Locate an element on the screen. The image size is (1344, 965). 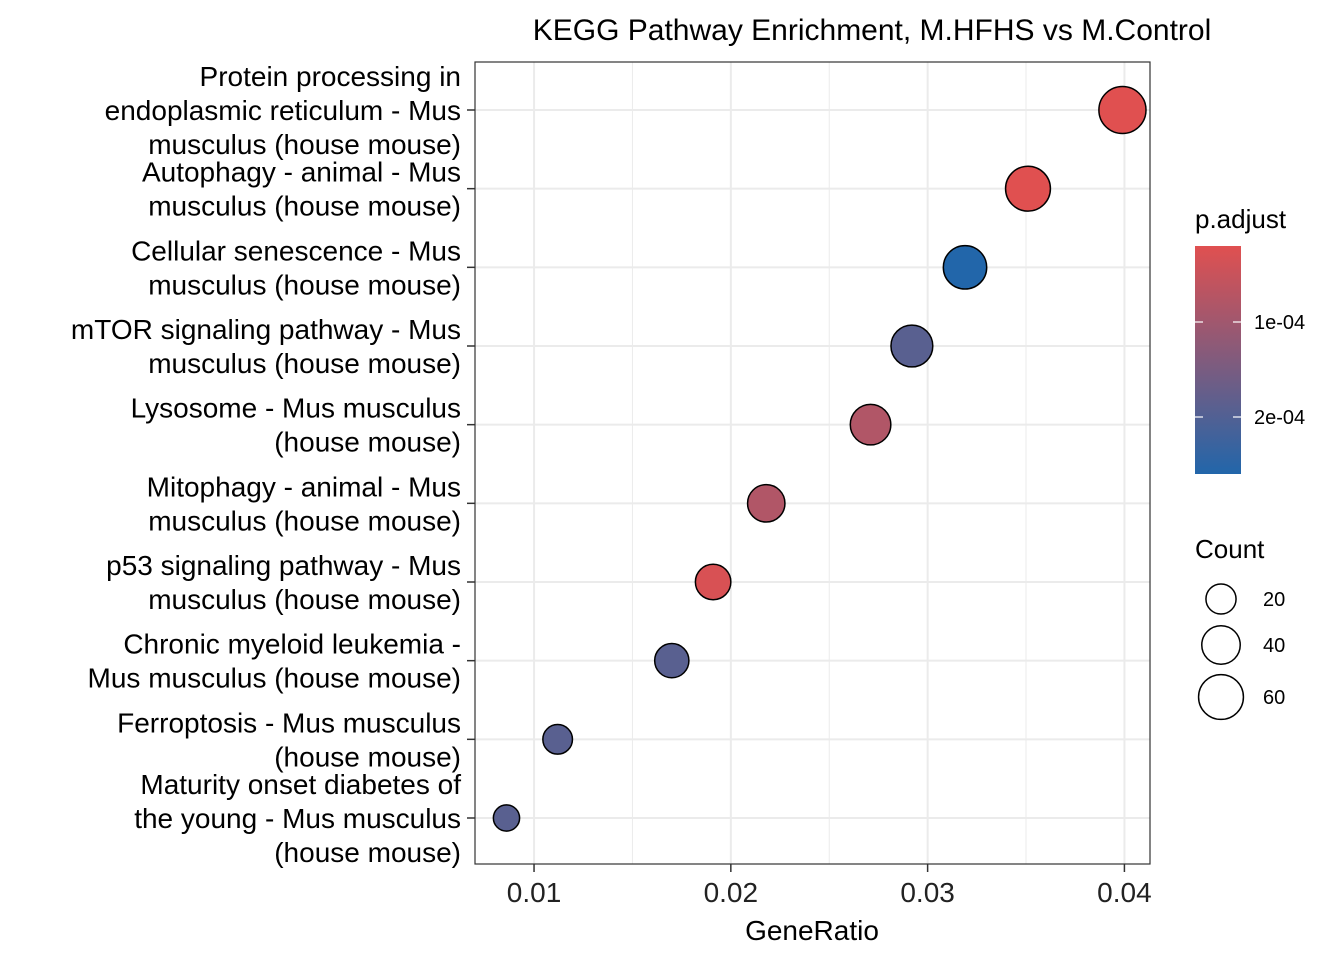
legend-p-adjust-title: p.adjust is located at coordinates (1241, 219).